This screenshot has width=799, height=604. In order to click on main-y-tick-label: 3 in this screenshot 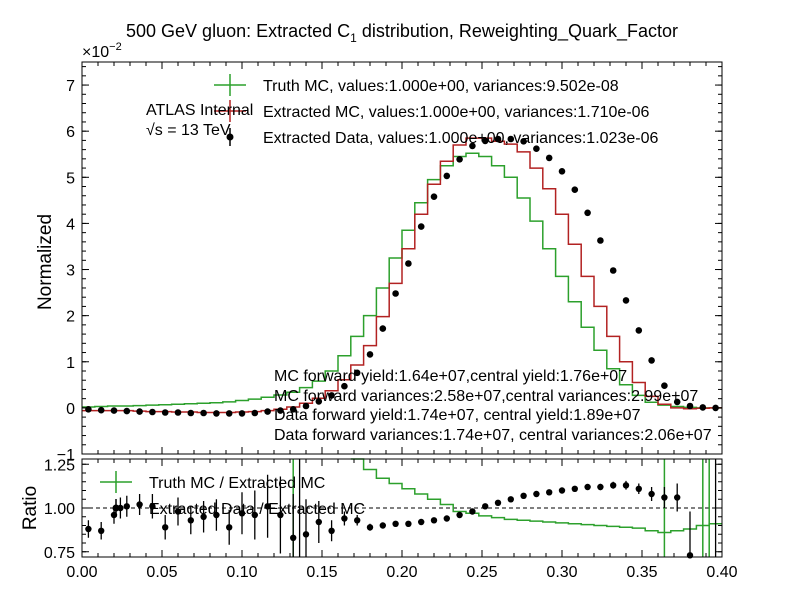, I will do `click(70, 271)`.